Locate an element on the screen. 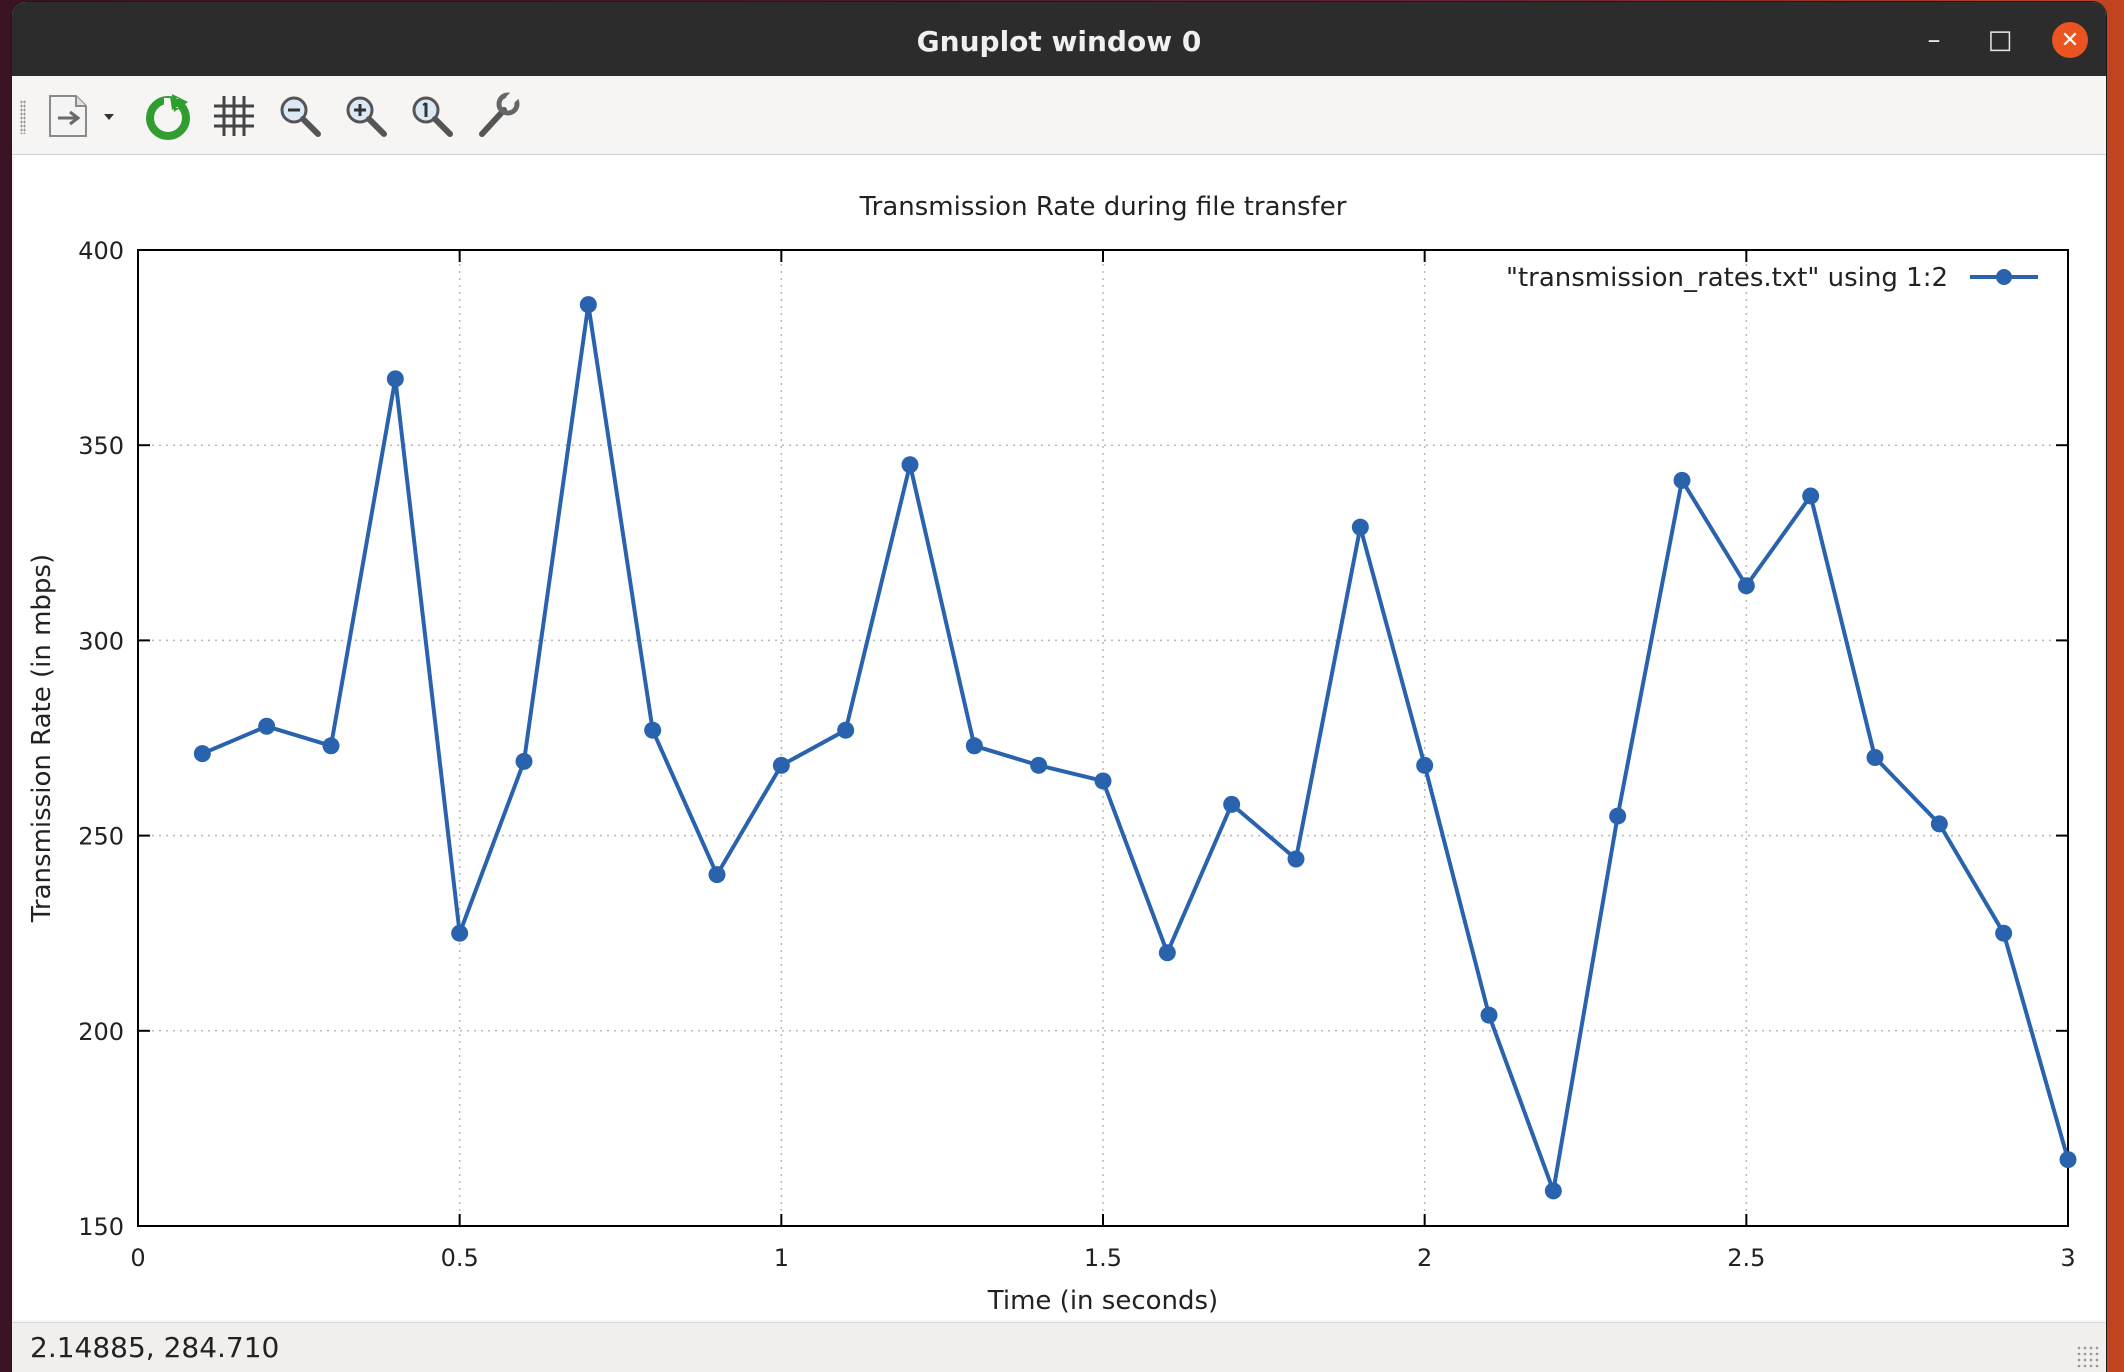 The image size is (2124, 1372). x-tick-label: 2 is located at coordinates (1424, 1258).